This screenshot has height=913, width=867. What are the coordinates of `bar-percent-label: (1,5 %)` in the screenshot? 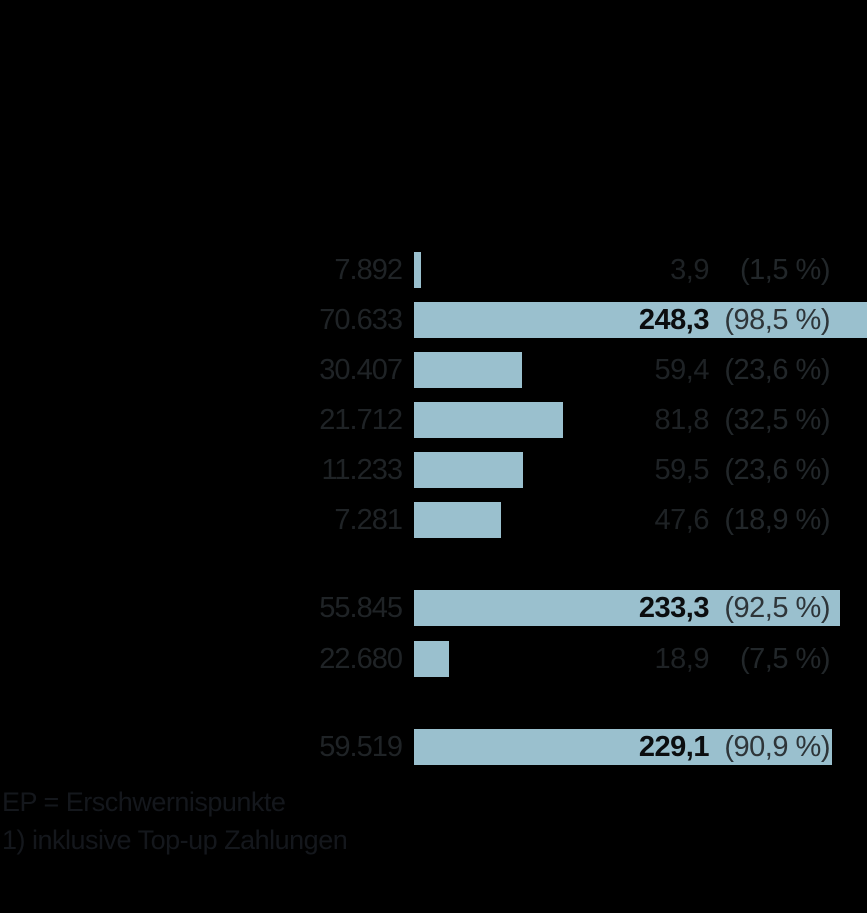 It's located at (785, 270).